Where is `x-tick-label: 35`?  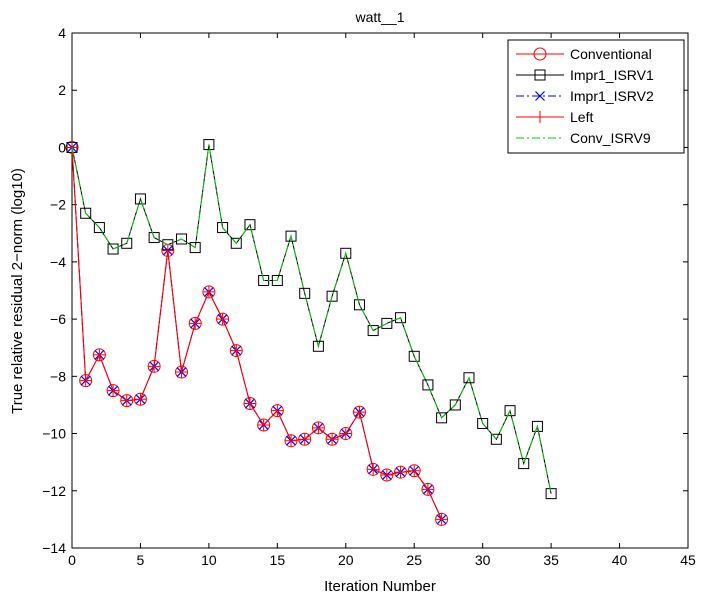 x-tick-label: 35 is located at coordinates (551, 560).